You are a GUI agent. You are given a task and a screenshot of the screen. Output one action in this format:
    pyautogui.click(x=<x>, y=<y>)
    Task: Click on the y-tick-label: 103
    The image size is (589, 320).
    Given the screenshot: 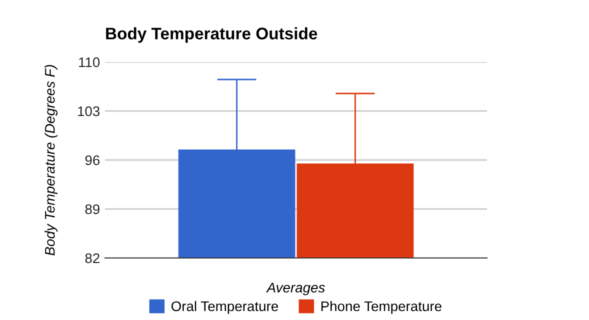 What is the action you would take?
    pyautogui.click(x=89, y=111)
    